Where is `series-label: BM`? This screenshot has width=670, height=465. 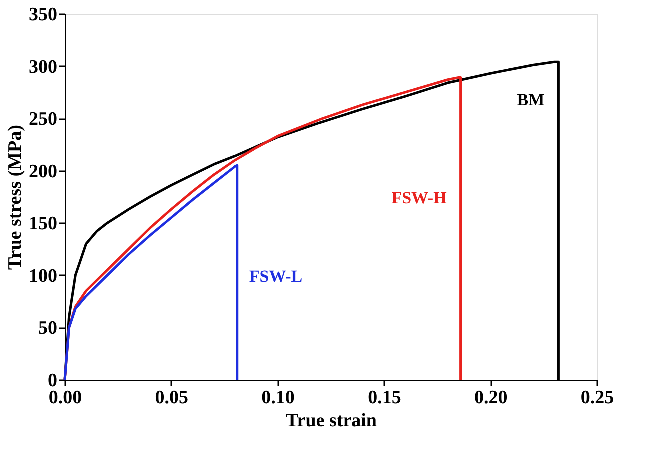
series-label: BM is located at coordinates (531, 100).